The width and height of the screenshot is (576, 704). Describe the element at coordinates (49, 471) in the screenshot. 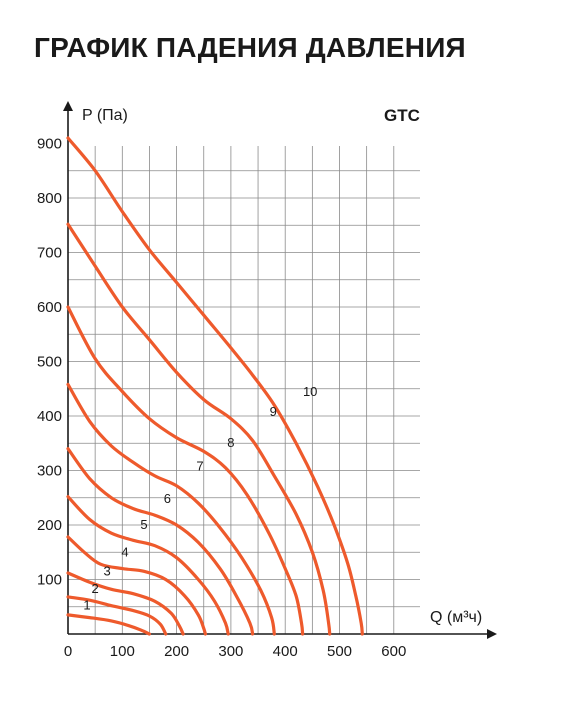

I see `y-tick-label: 300` at that location.